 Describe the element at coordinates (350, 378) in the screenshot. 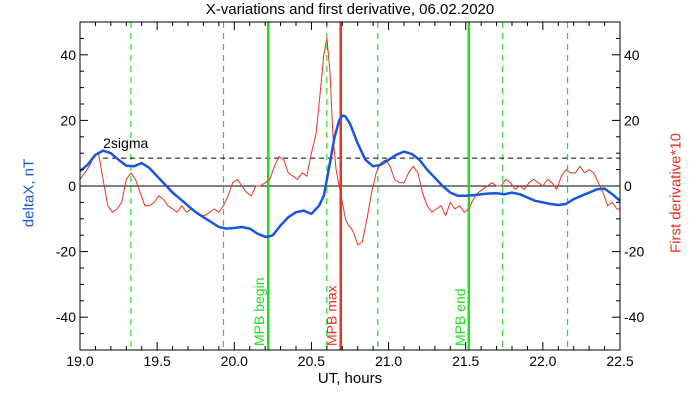

I see `x-axis-label: UT, hours` at that location.